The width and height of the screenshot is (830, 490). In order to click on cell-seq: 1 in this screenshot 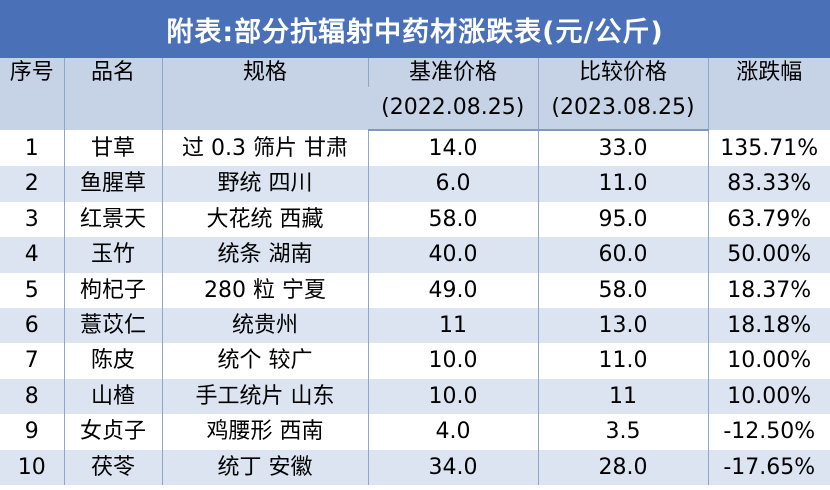, I will do `click(32, 148)`.